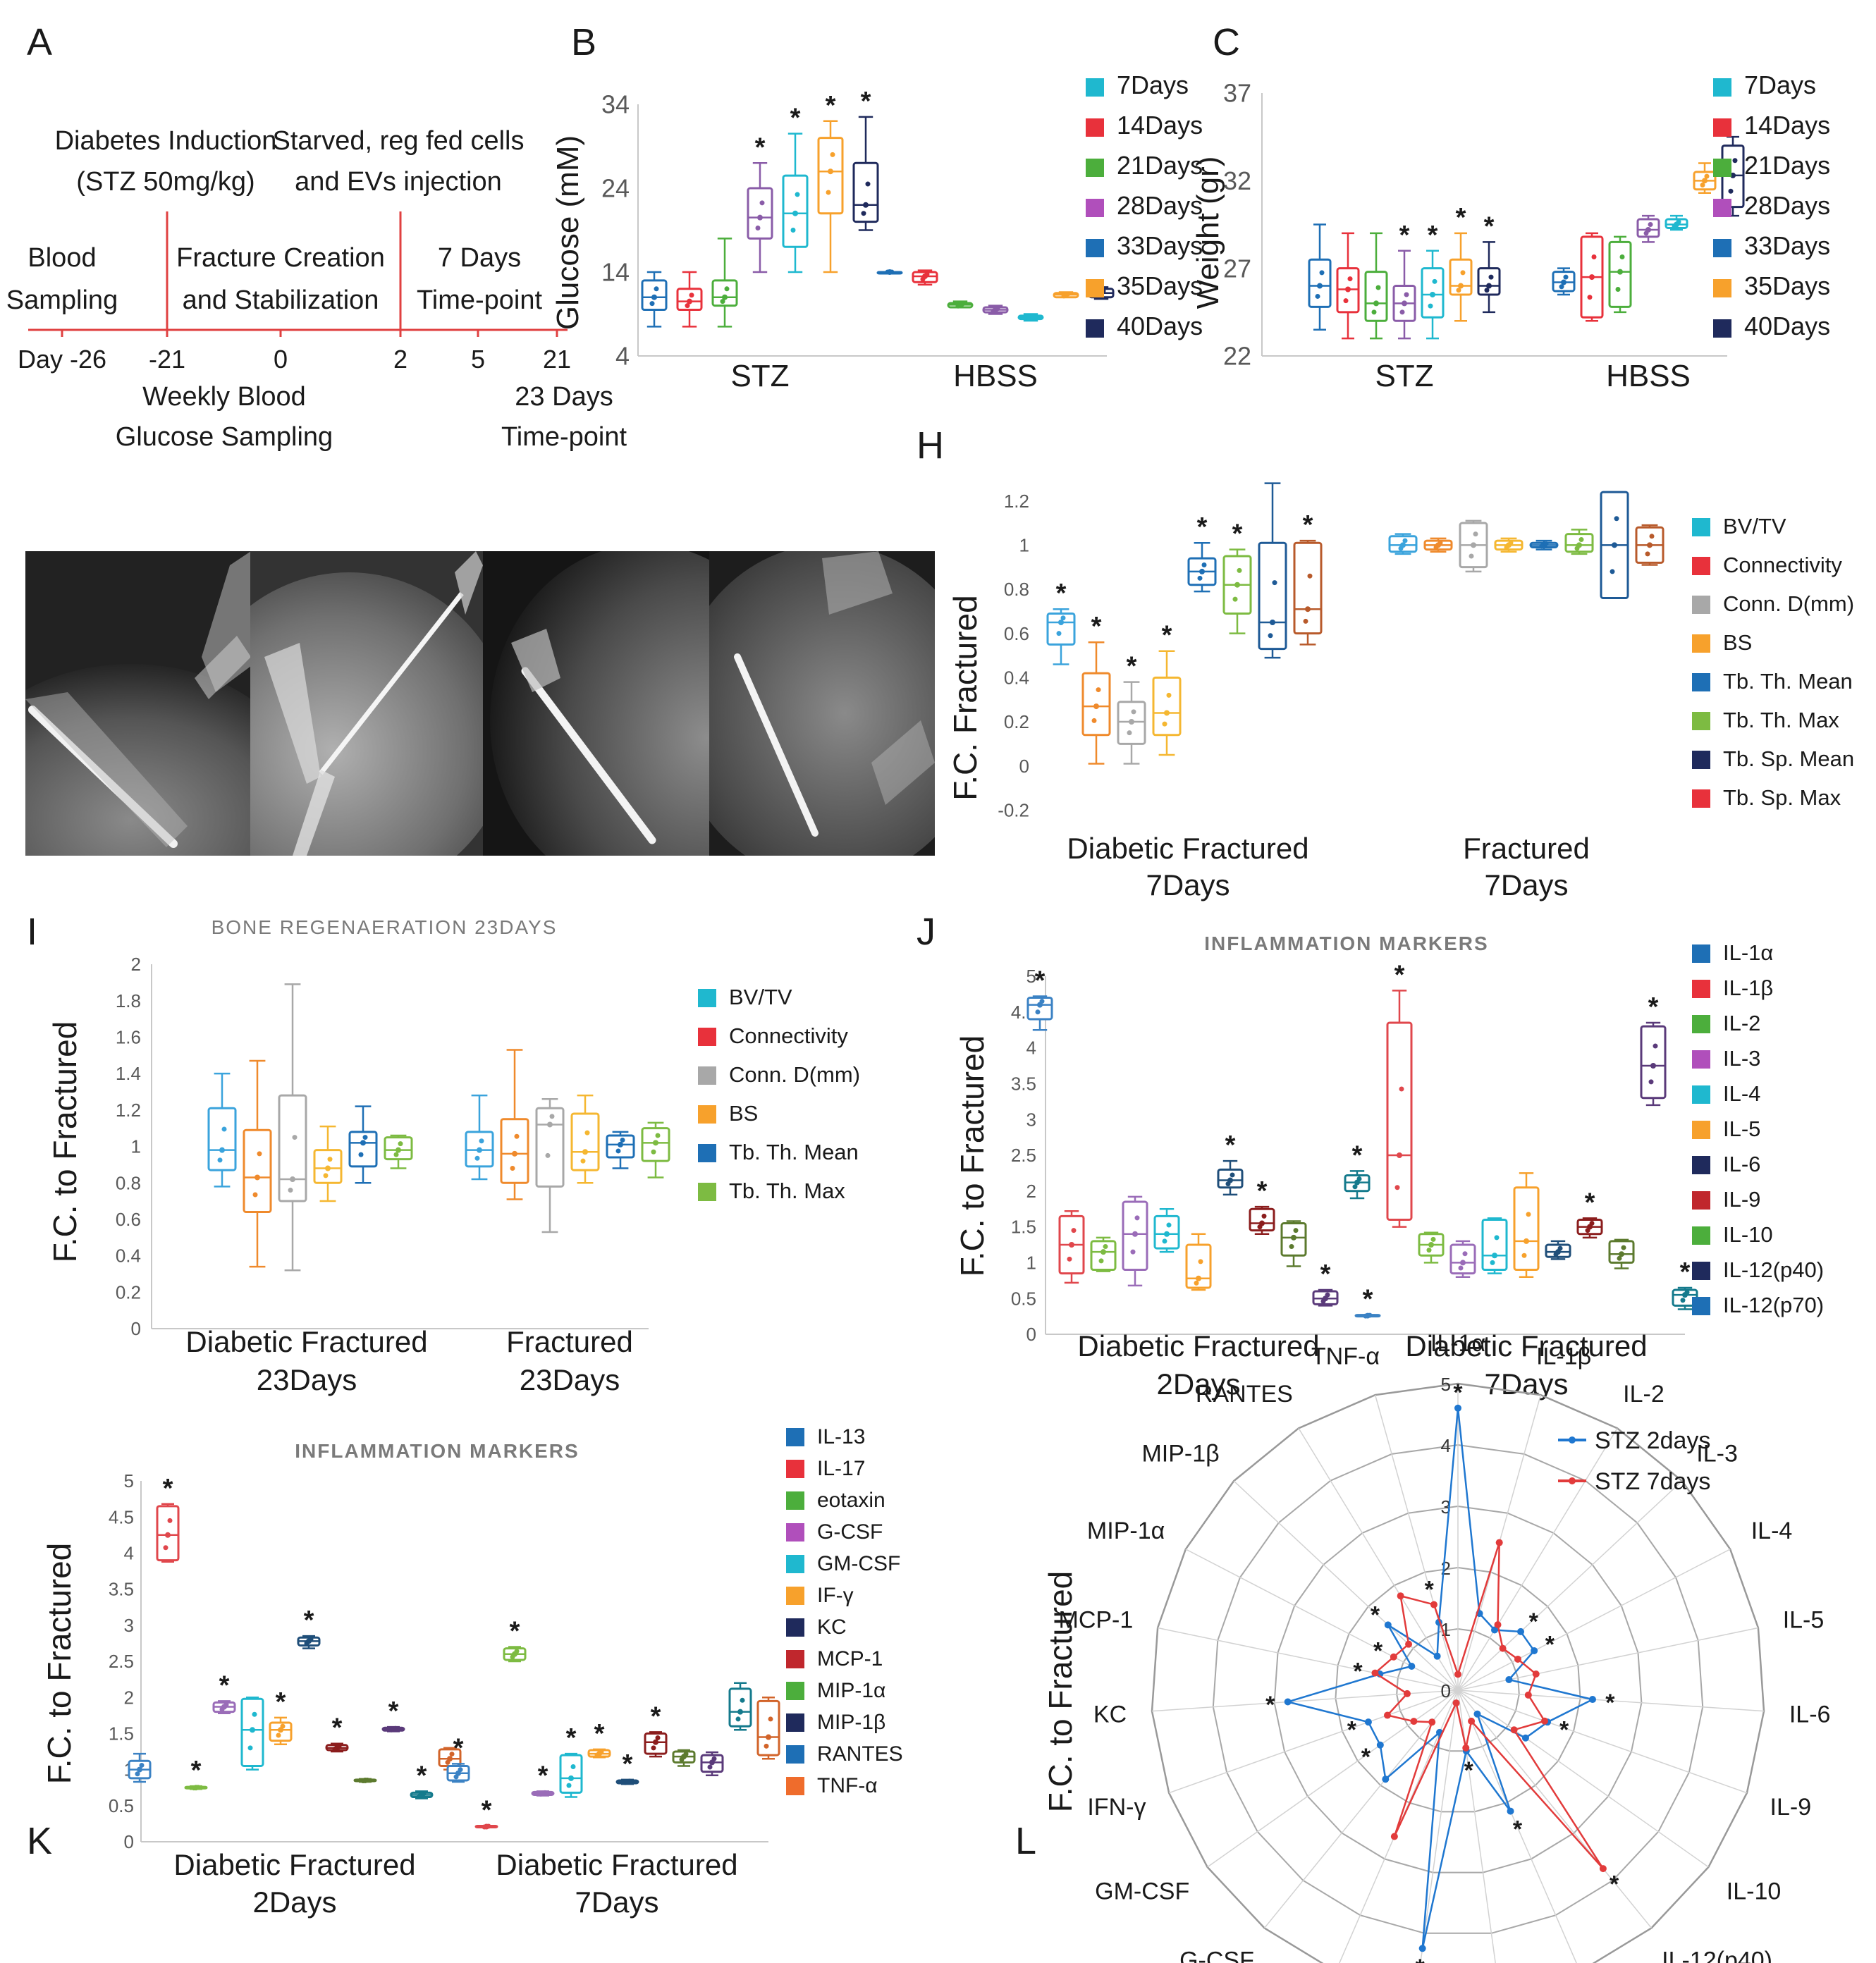 The height and width of the screenshot is (1963, 1876). What do you see at coordinates (1135, 1241) in the screenshot?
I see `chart-j-box` at bounding box center [1135, 1241].